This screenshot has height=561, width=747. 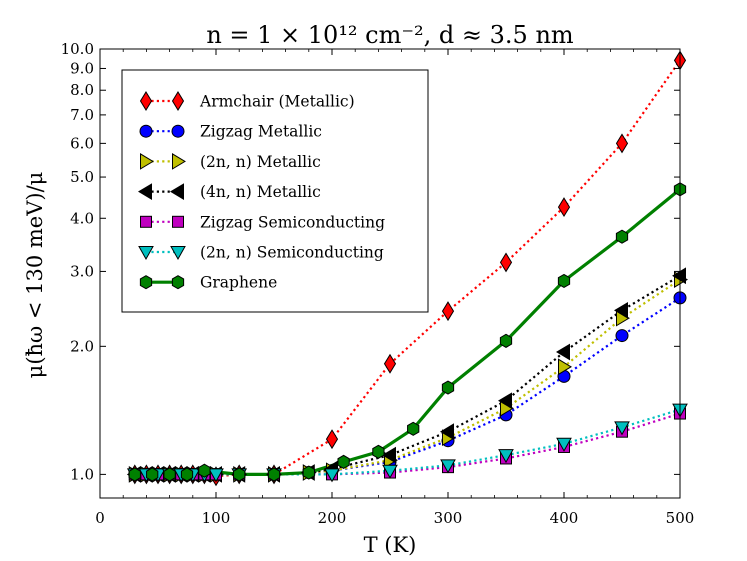 I want to click on y-tick-label: 7.0, so click(x=82, y=115).